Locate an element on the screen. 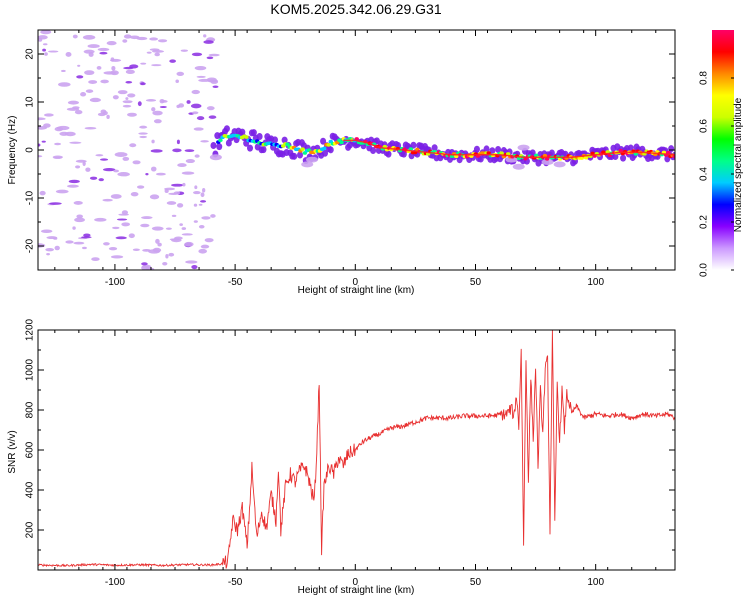  ridge-peak-line is located at coordinates (509, 148).